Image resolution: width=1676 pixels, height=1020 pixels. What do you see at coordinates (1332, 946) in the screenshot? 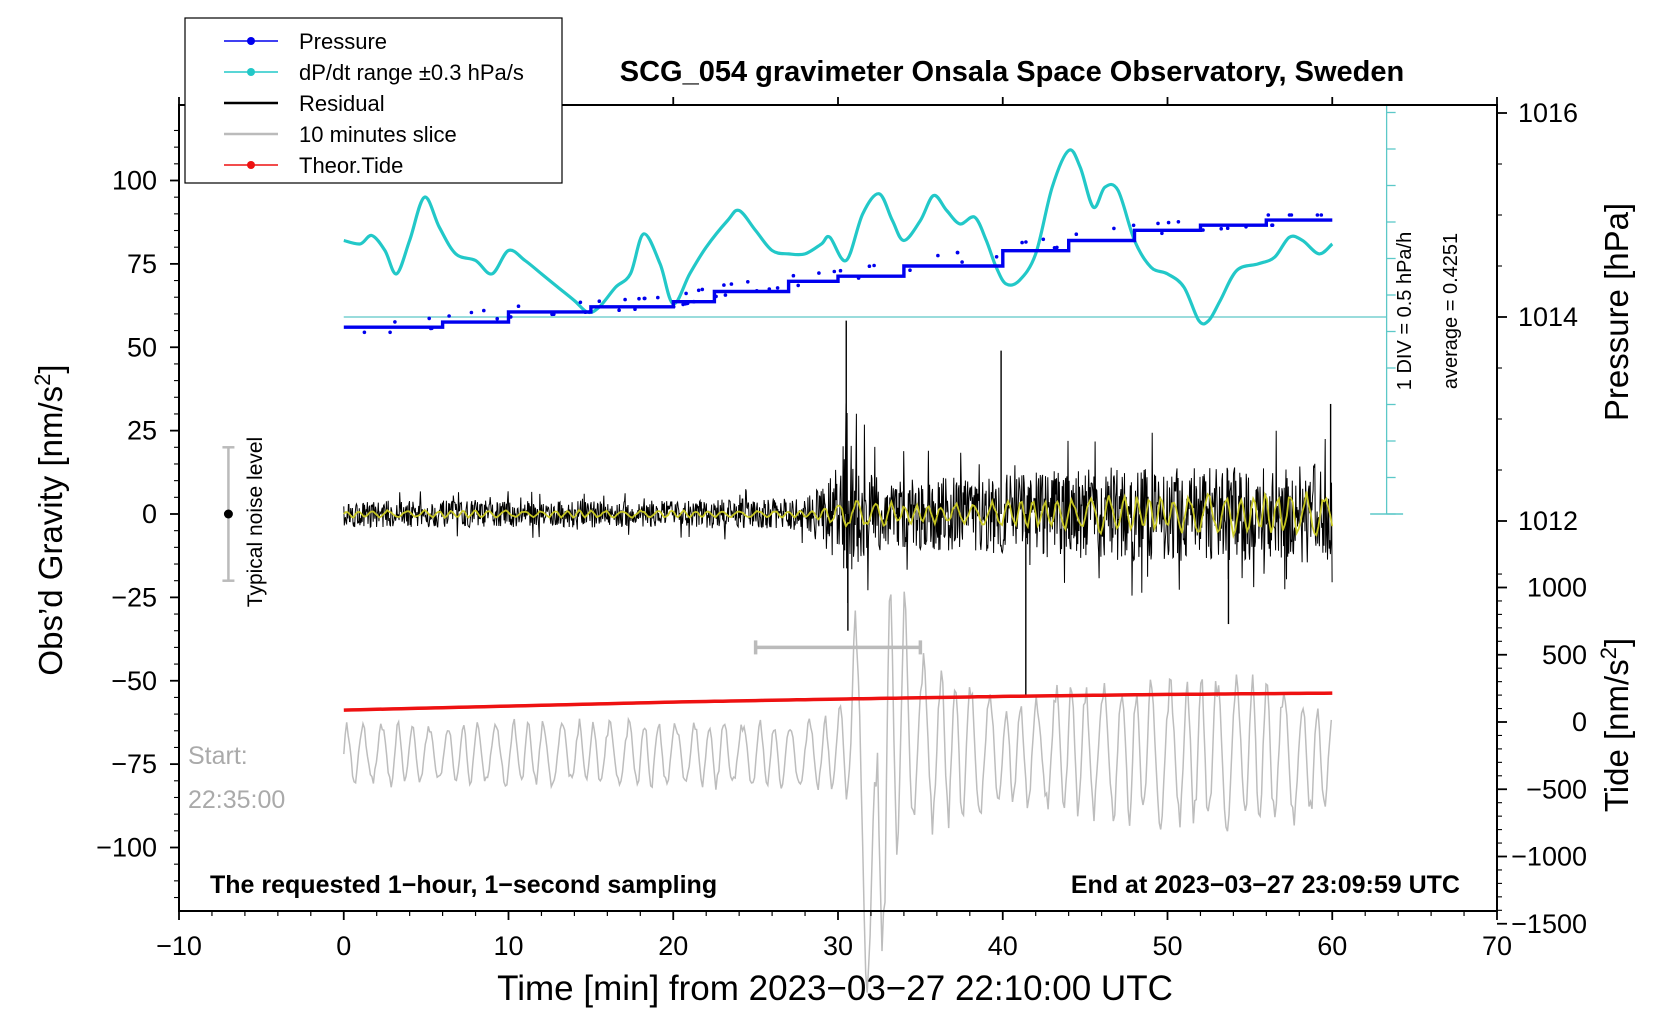
I see `x-tick-label: 60` at bounding box center [1332, 946].